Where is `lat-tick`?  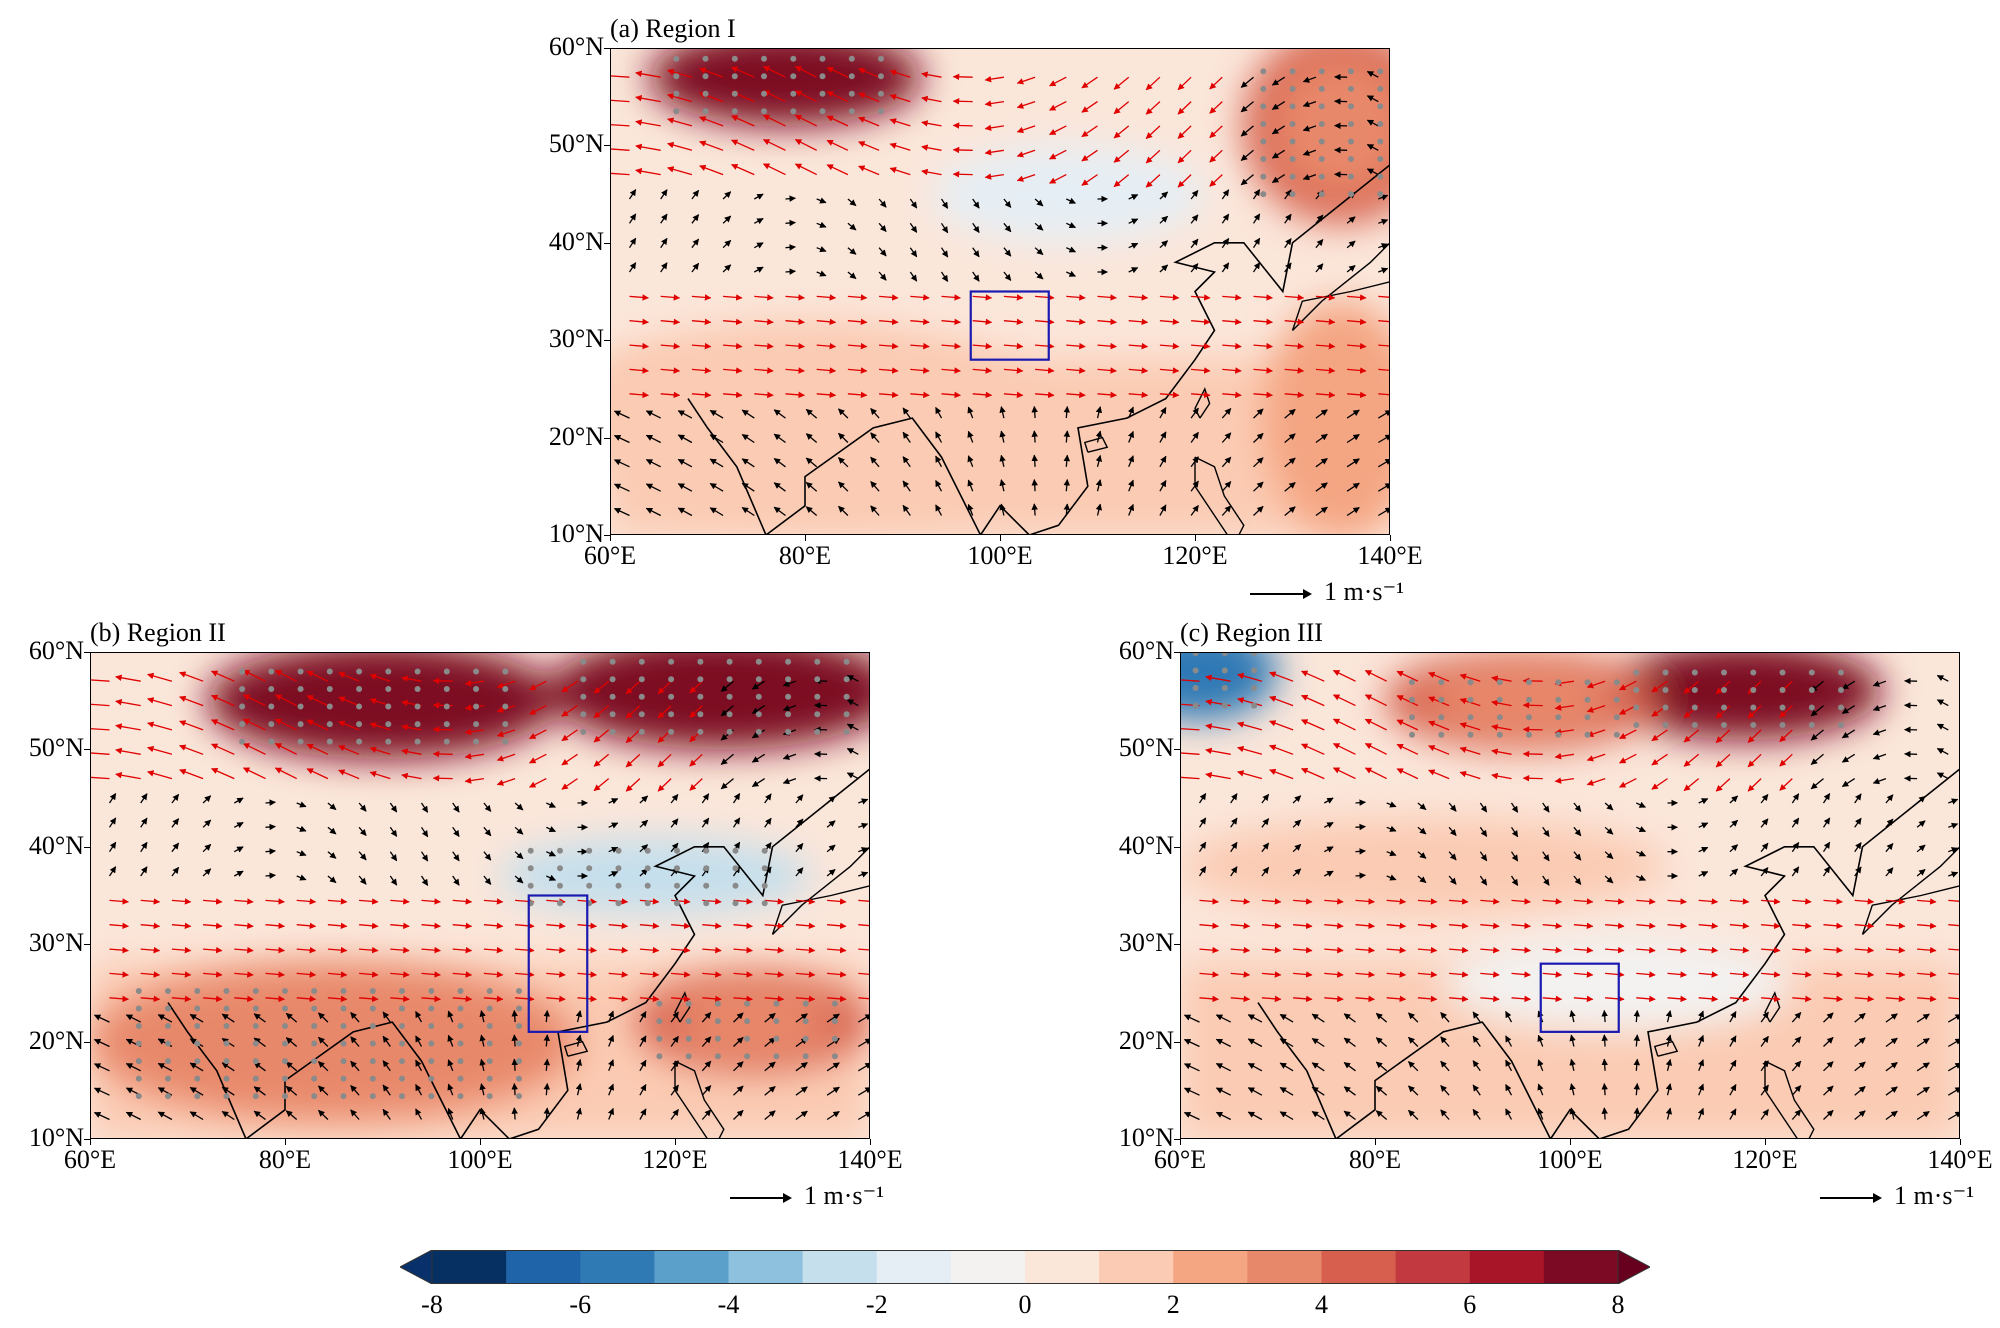 lat-tick is located at coordinates (87, 847).